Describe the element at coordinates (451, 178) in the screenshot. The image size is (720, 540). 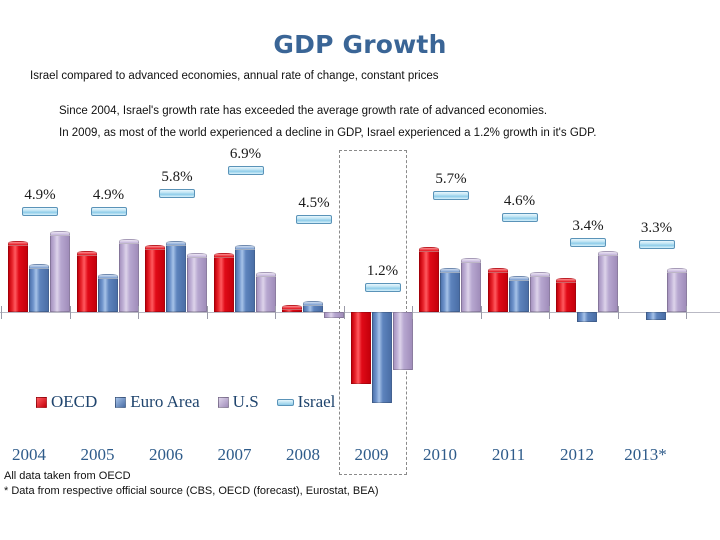
I see `data-label-israel-2010: 5.7%` at that location.